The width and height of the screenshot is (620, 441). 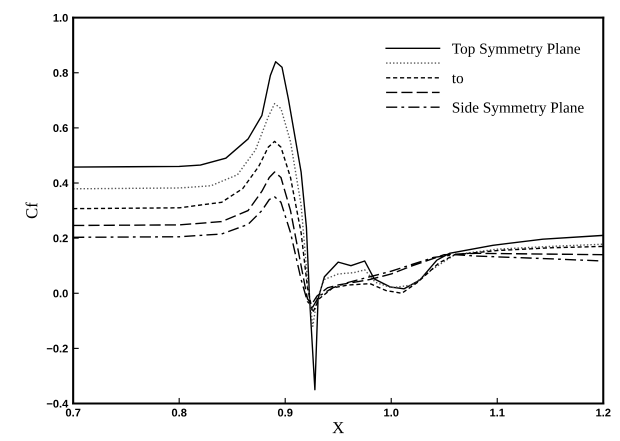 I want to click on legend-label: to, so click(x=458, y=79).